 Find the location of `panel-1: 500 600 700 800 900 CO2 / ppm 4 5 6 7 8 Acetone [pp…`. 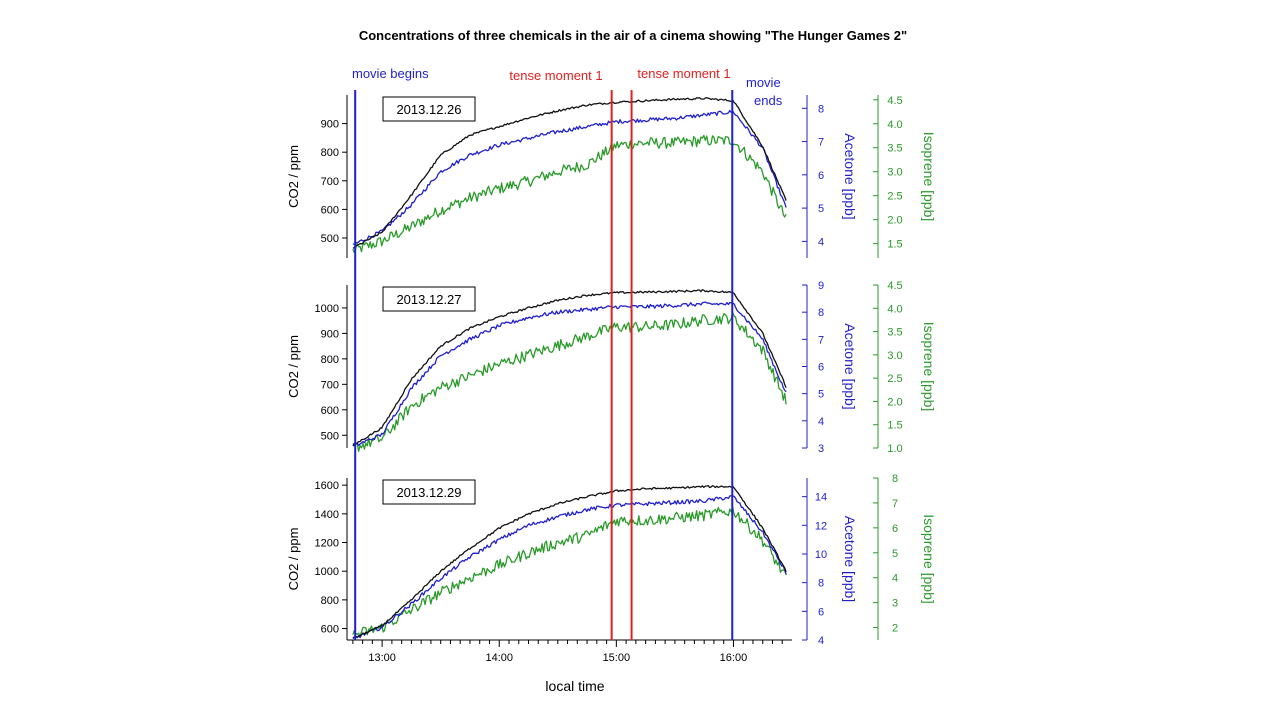

panel-1: 500 600 700 800 900 CO2 / ppm 4 5 6 7 8 Acetone [pp… is located at coordinates (611, 176).